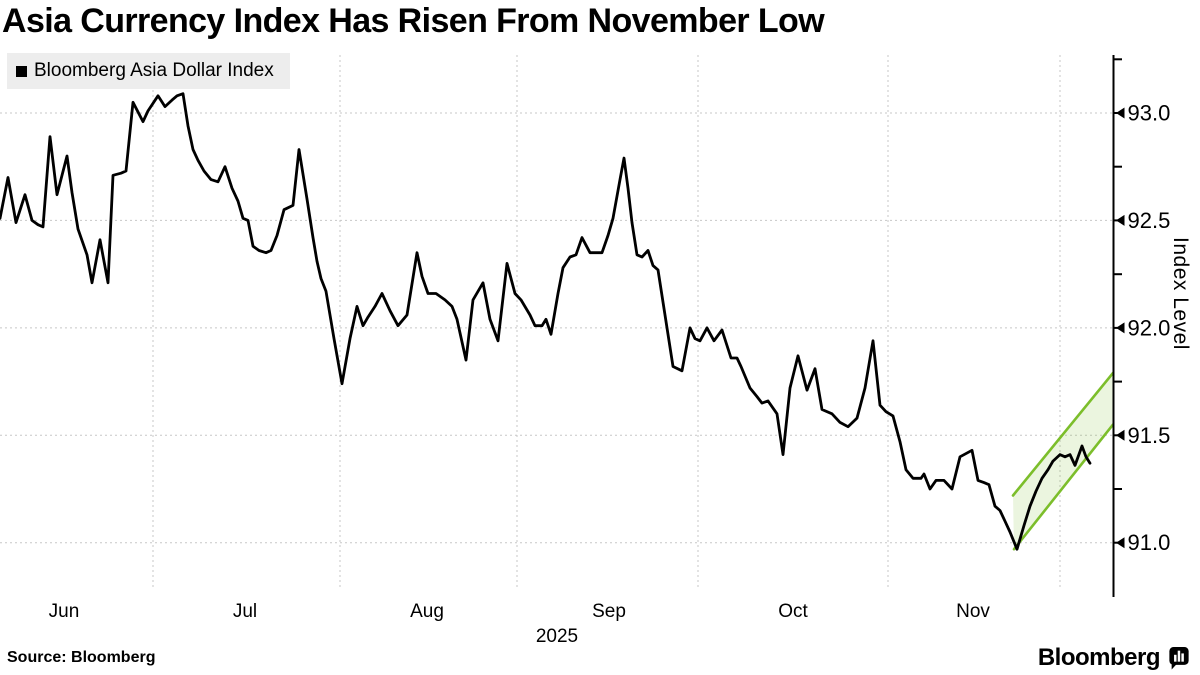 This screenshot has height=675, width=1200. I want to click on x-month-label: Aug, so click(427, 611).